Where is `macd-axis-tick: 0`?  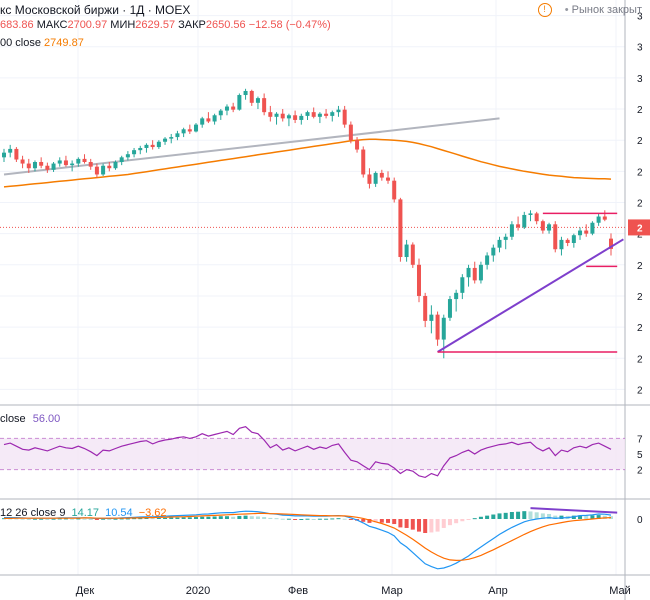
macd-axis-tick: 0 is located at coordinates (640, 520).